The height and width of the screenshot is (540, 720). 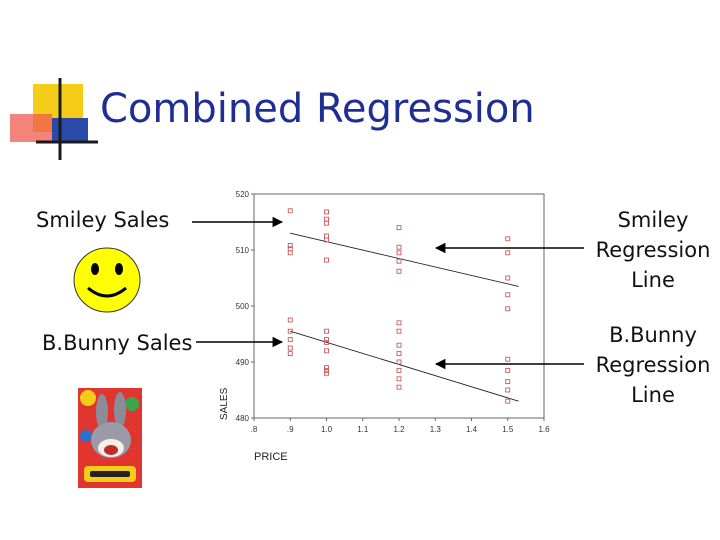 I want to click on title-logo, so click(x=53, y=119).